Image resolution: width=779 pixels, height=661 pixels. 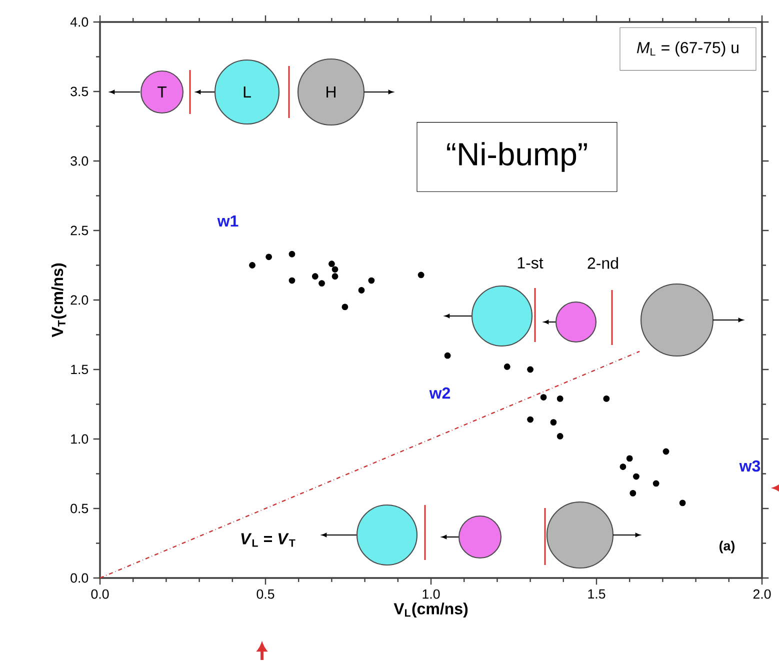 What do you see at coordinates (79, 22) in the screenshot?
I see `y-tick-label: 4.0` at bounding box center [79, 22].